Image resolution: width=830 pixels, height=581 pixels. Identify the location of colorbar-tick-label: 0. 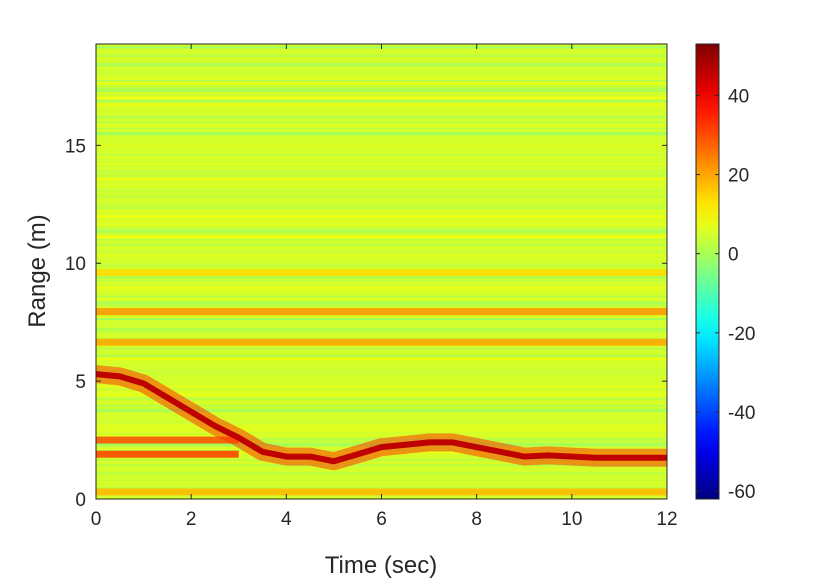
(733, 255).